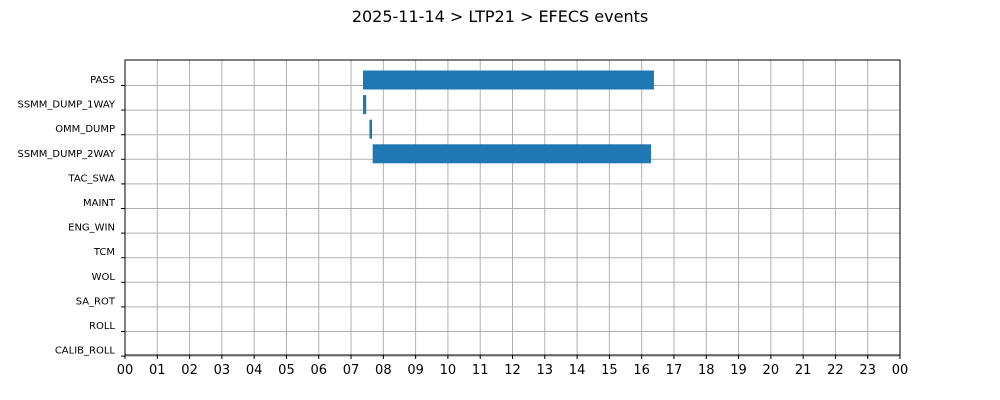 This screenshot has height=400, width=1000. Describe the element at coordinates (102, 326) in the screenshot. I see `y-tick-label: ROLL` at that location.